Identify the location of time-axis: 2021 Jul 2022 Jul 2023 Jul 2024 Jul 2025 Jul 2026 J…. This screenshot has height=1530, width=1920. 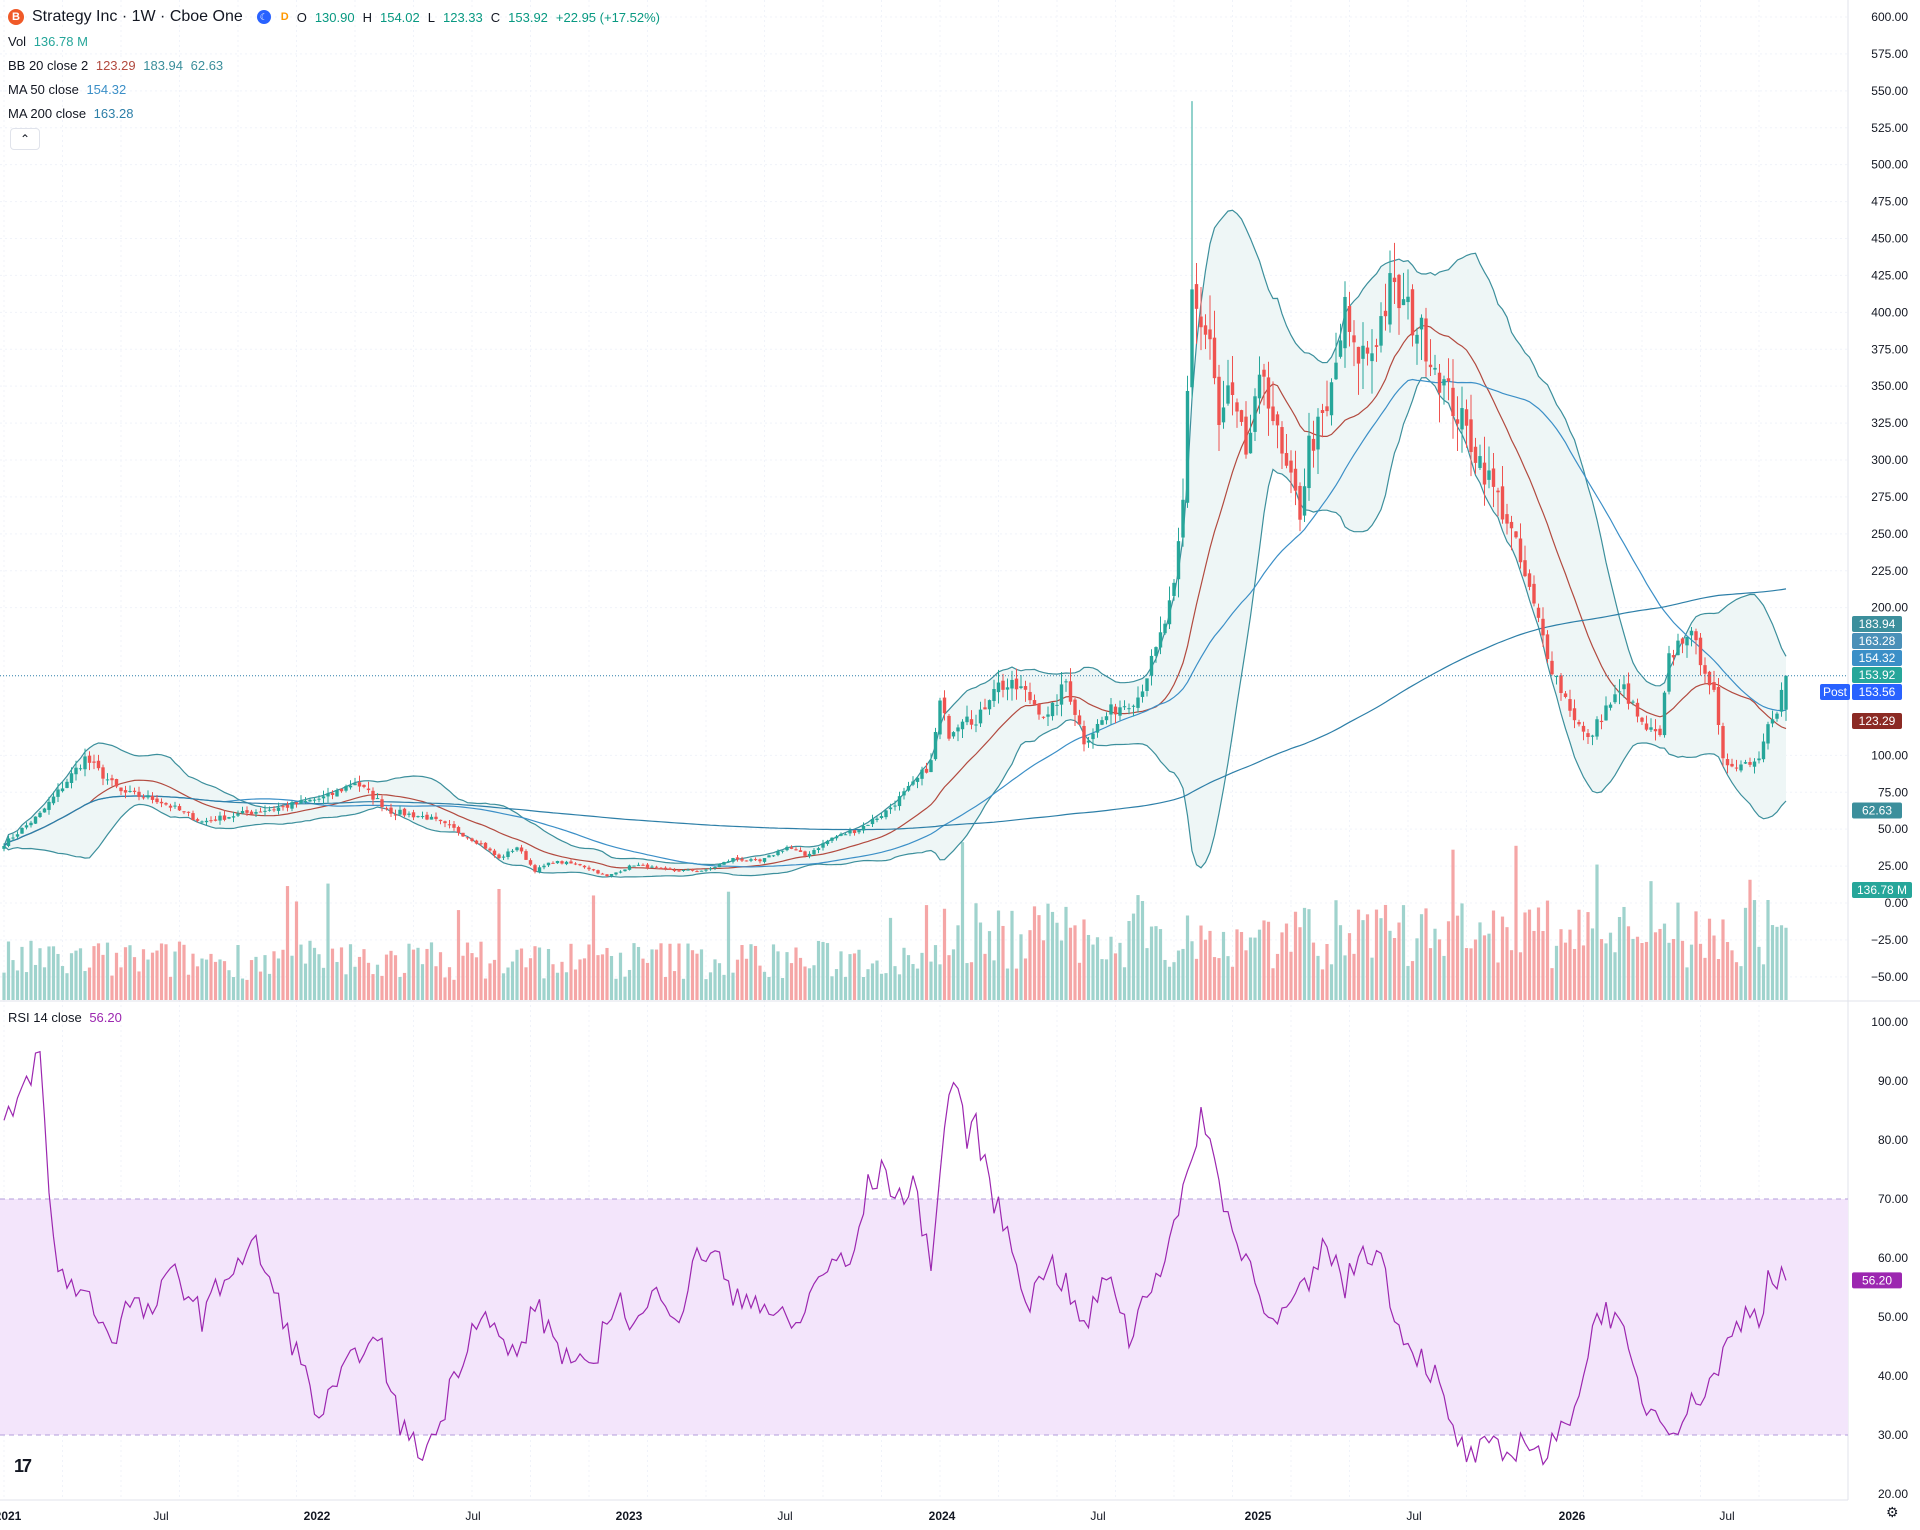
(867, 1516).